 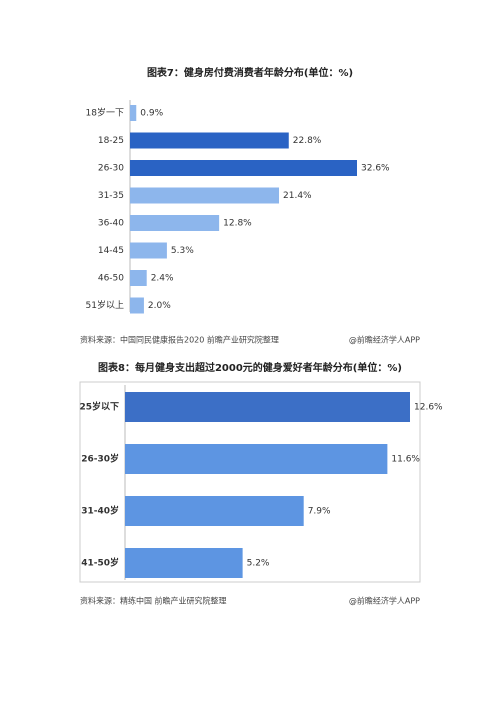 I want to click on value-label: 12.8%, so click(x=237, y=224).